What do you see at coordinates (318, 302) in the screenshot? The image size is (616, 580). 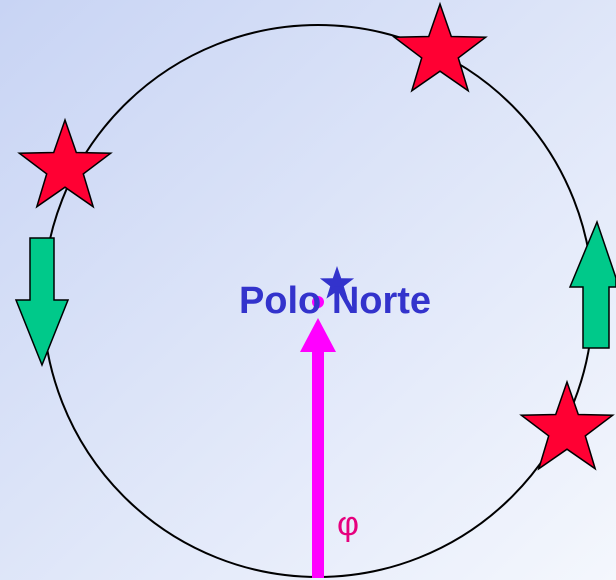 I see `pole-dot` at bounding box center [318, 302].